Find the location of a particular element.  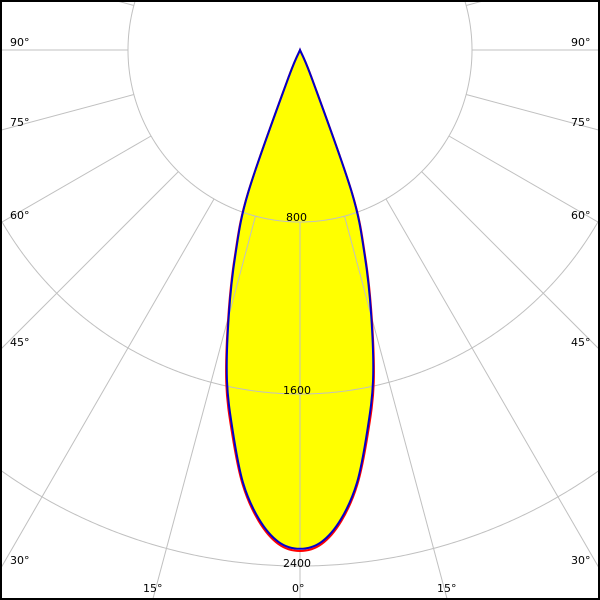

angle-label-left: 0° is located at coordinates (298, 588).